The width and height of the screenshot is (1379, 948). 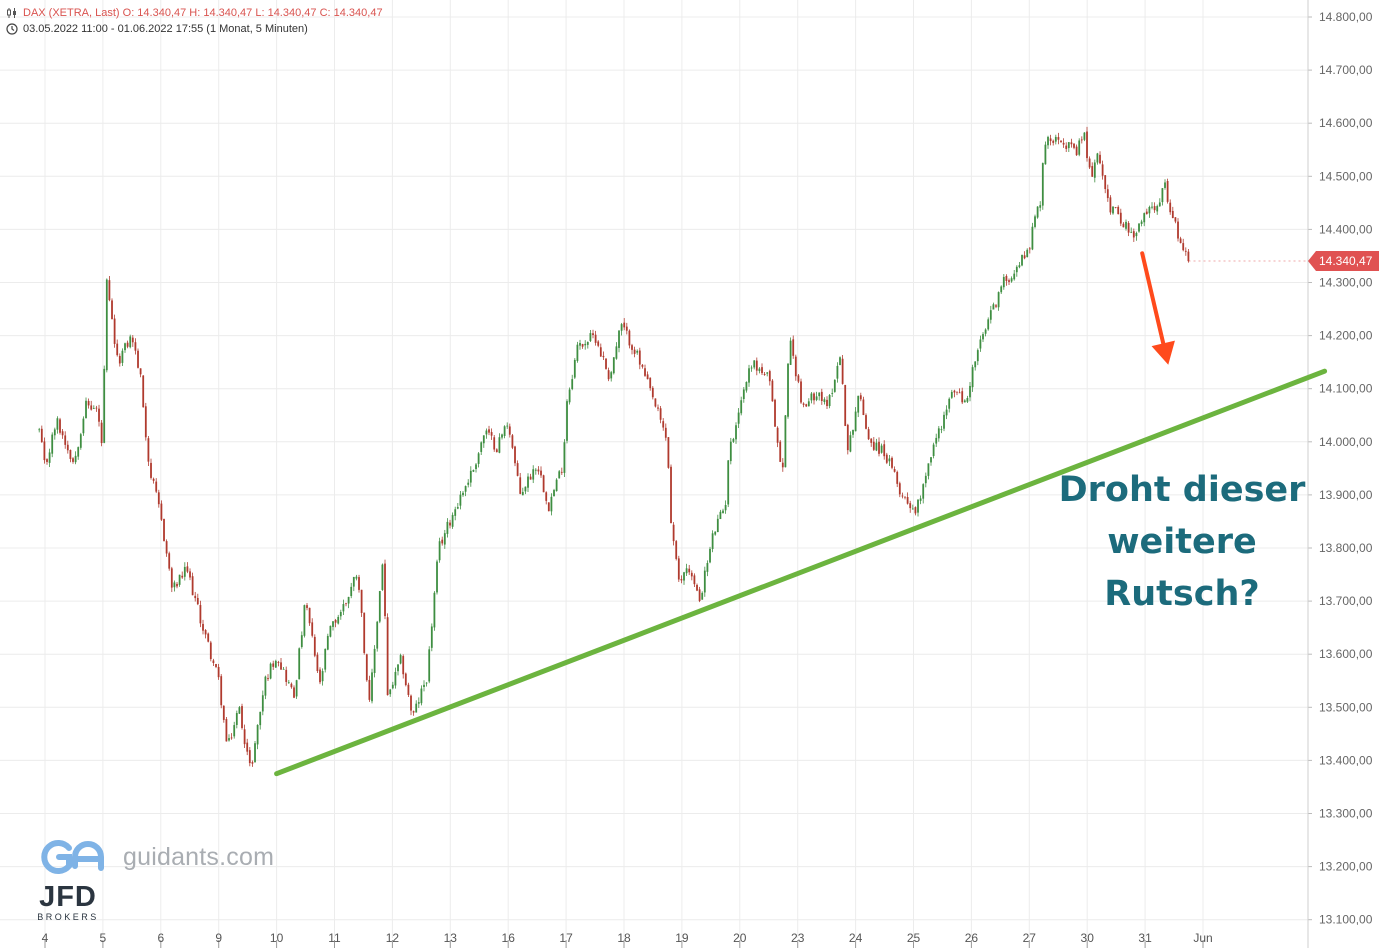 What do you see at coordinates (1346, 261) in the screenshot?
I see `last-price-label: 14.340,47` at bounding box center [1346, 261].